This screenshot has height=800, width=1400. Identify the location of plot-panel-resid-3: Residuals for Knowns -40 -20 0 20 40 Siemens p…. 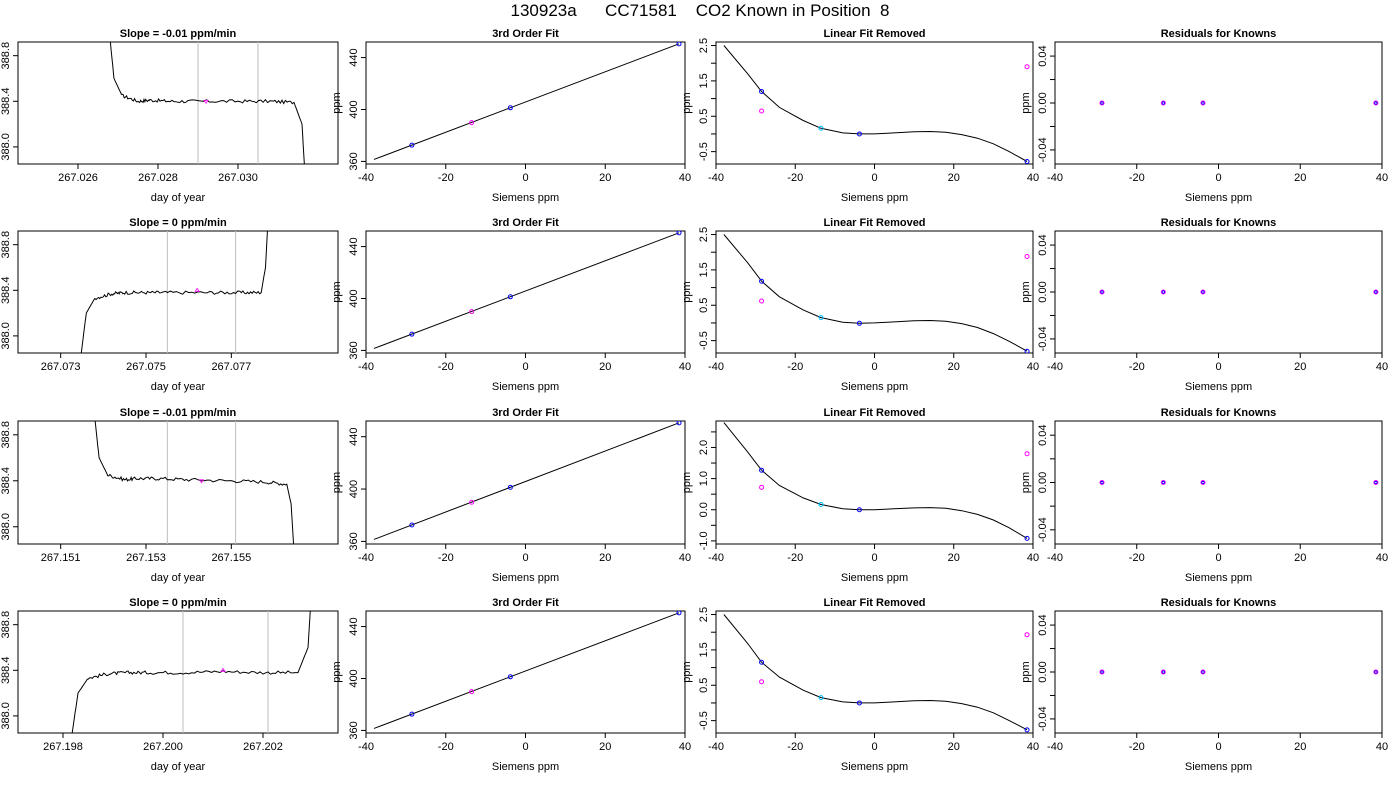
(1204, 495).